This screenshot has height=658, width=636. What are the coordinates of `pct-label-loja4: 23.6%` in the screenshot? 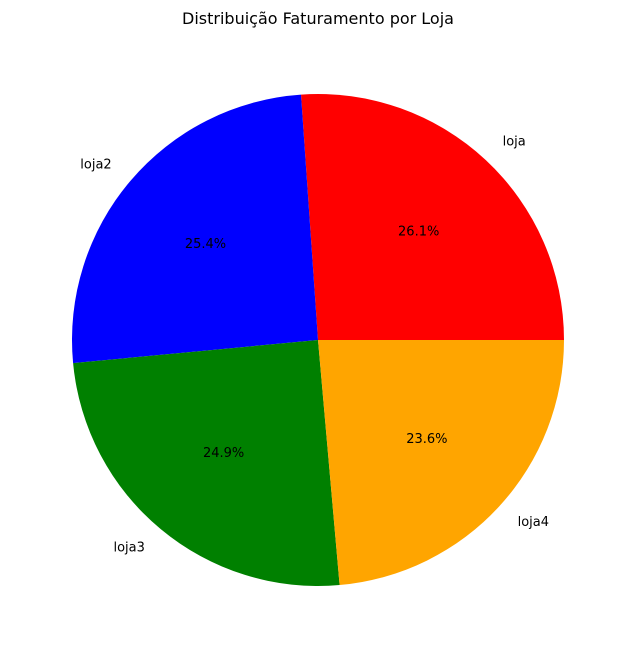 It's located at (426, 439).